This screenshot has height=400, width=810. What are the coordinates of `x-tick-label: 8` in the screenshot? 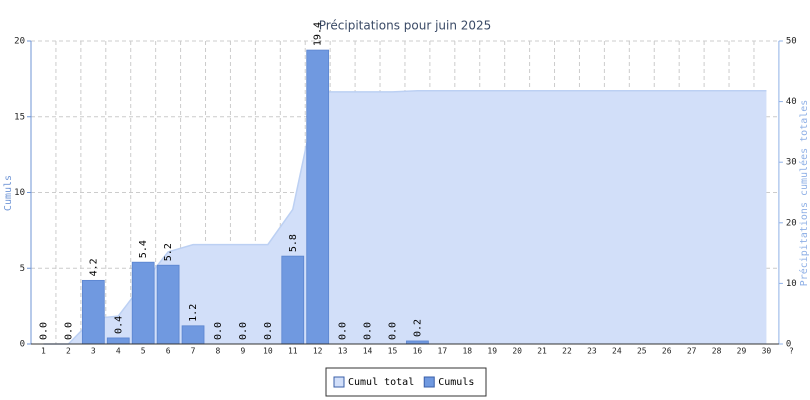 It's located at (218, 351).